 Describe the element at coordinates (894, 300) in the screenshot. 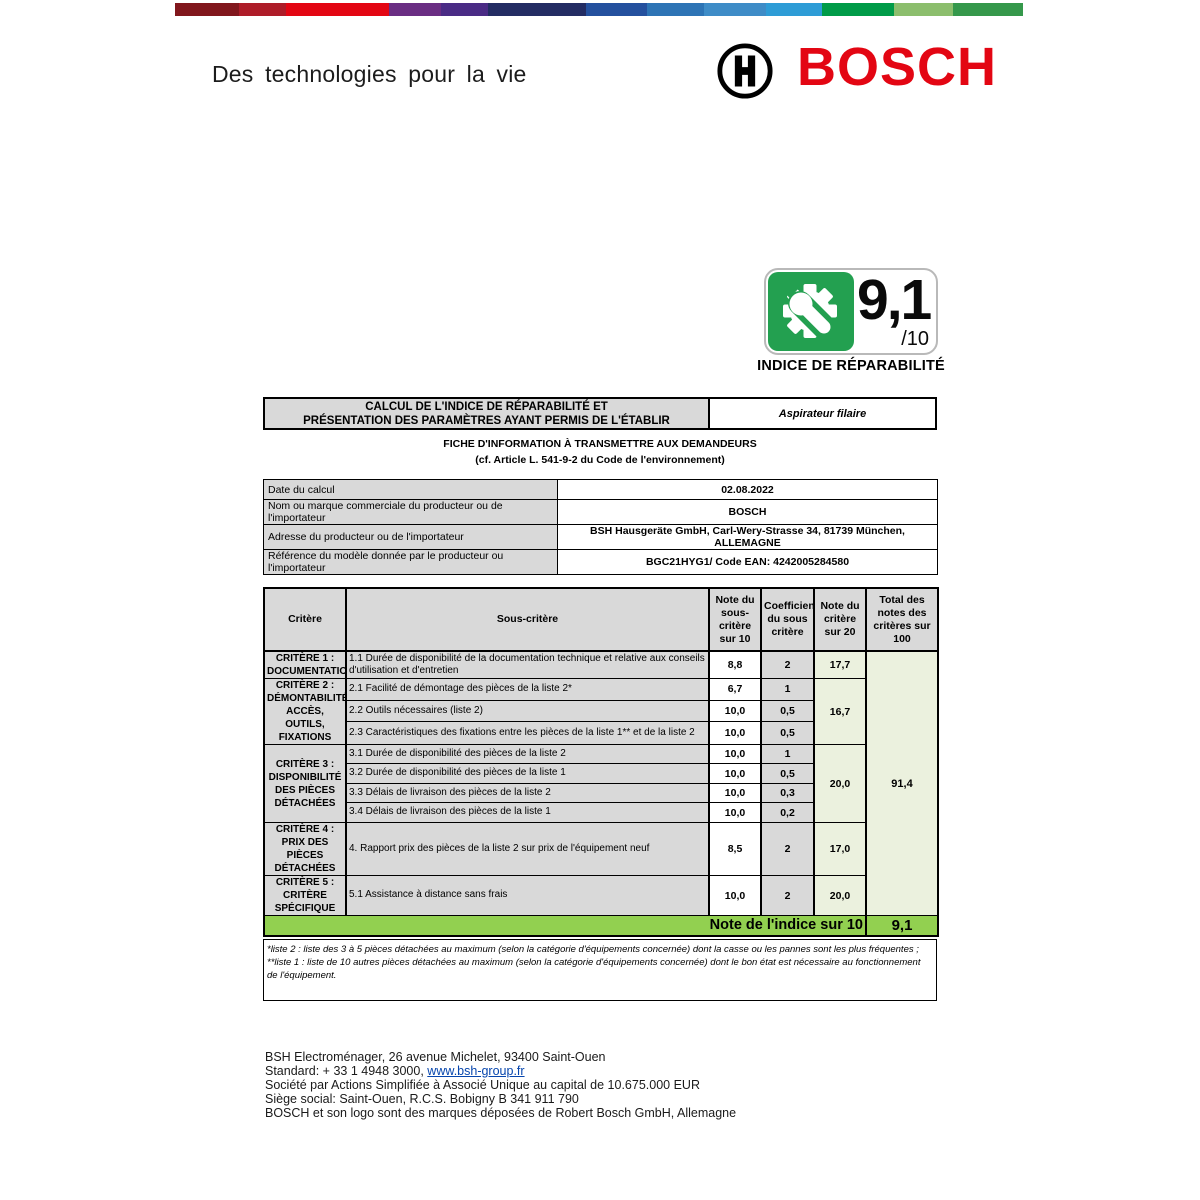

I see `badge-score: 9,1` at that location.